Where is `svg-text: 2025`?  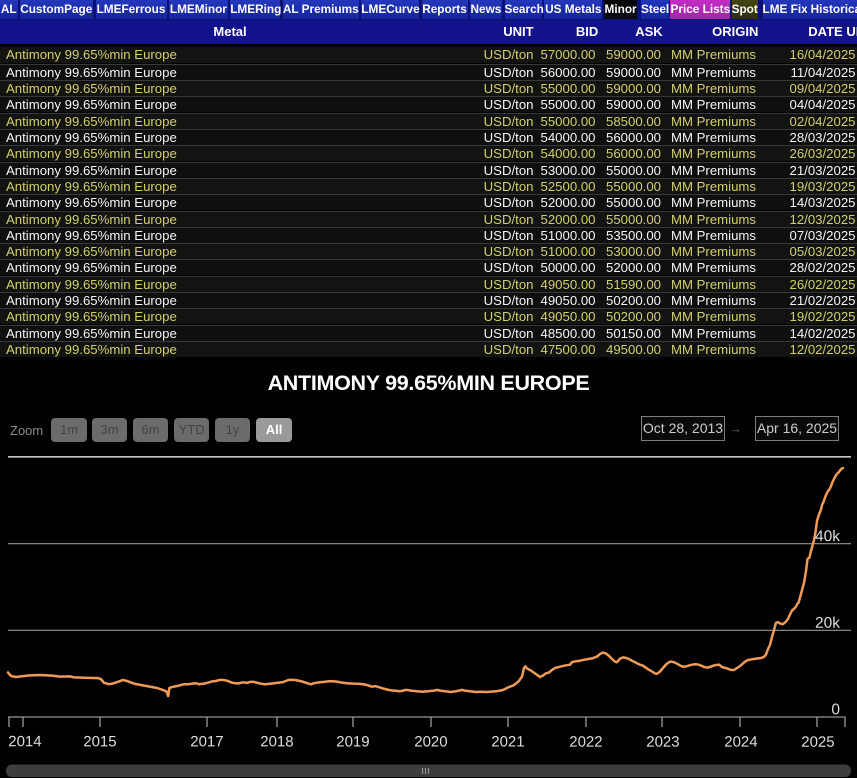
svg-text: 2025 is located at coordinates (817, 742).